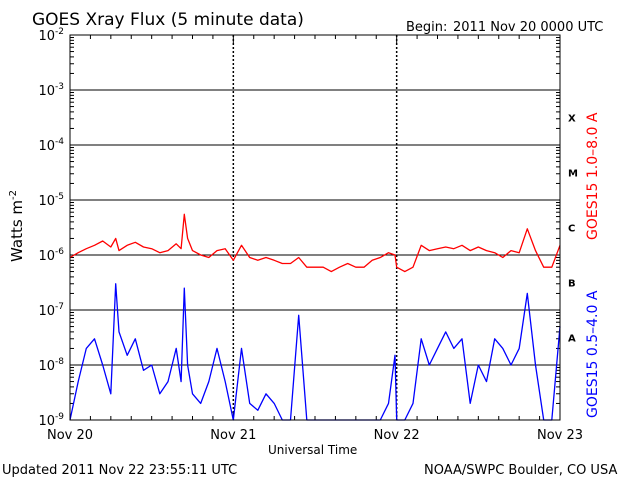  Describe the element at coordinates (573, 174) in the screenshot. I see `flare-class-m: M` at that location.